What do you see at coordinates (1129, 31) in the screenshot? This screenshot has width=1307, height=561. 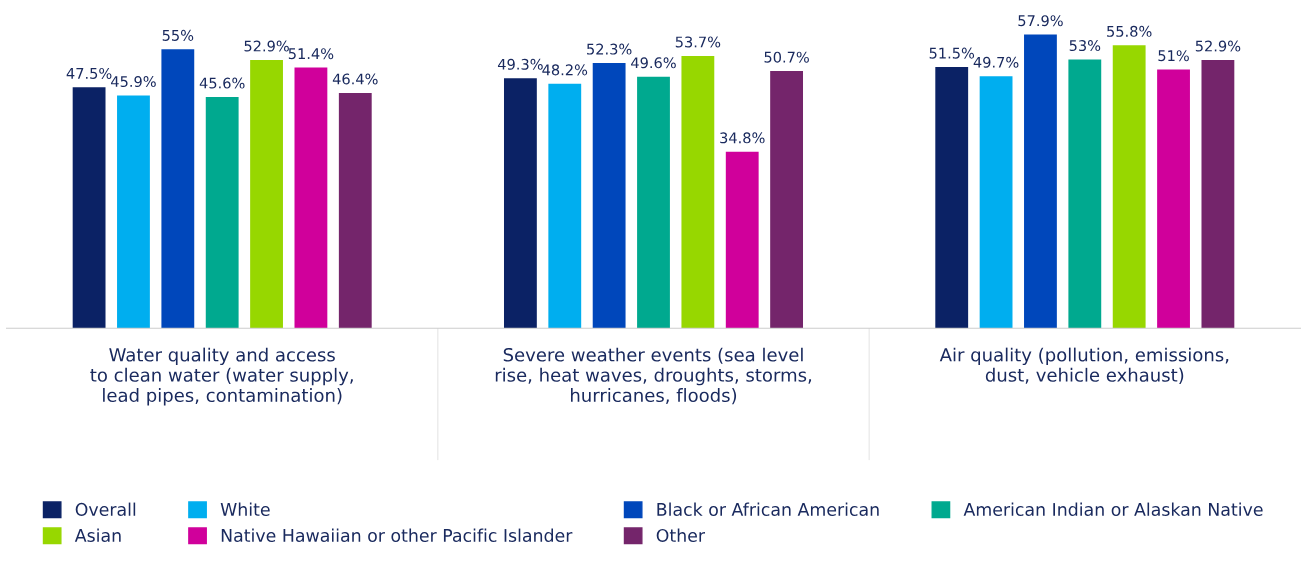 I see `data-label: 55.8%` at bounding box center [1129, 31].